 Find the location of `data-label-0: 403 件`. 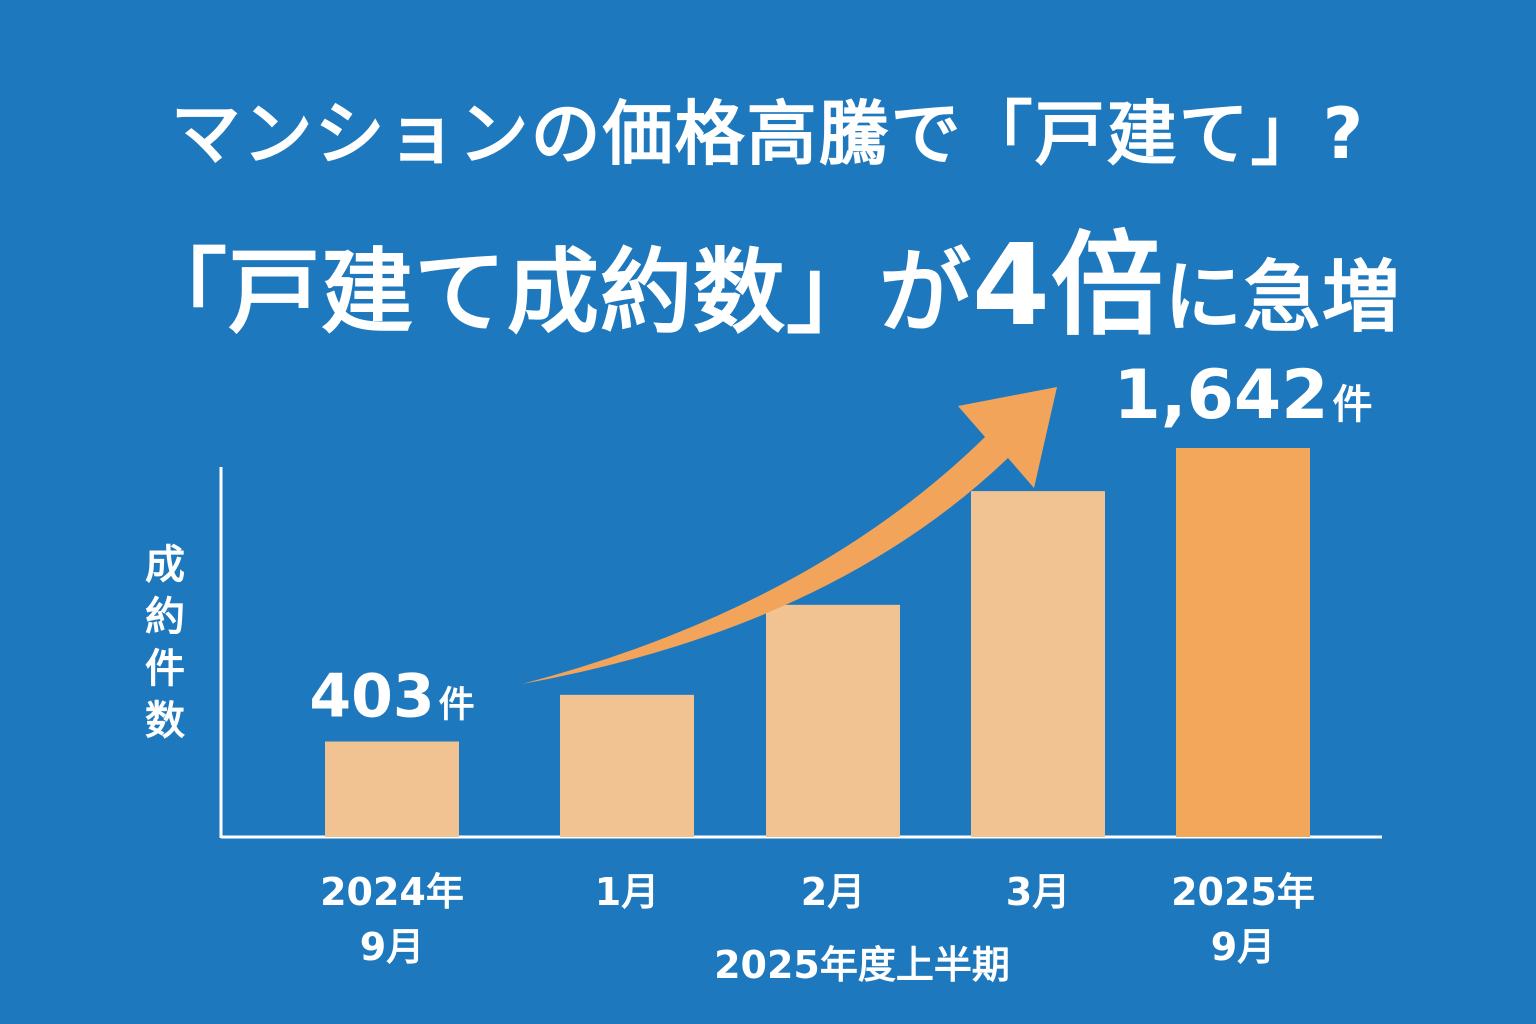

data-label-0: 403 件 is located at coordinates (391, 697).